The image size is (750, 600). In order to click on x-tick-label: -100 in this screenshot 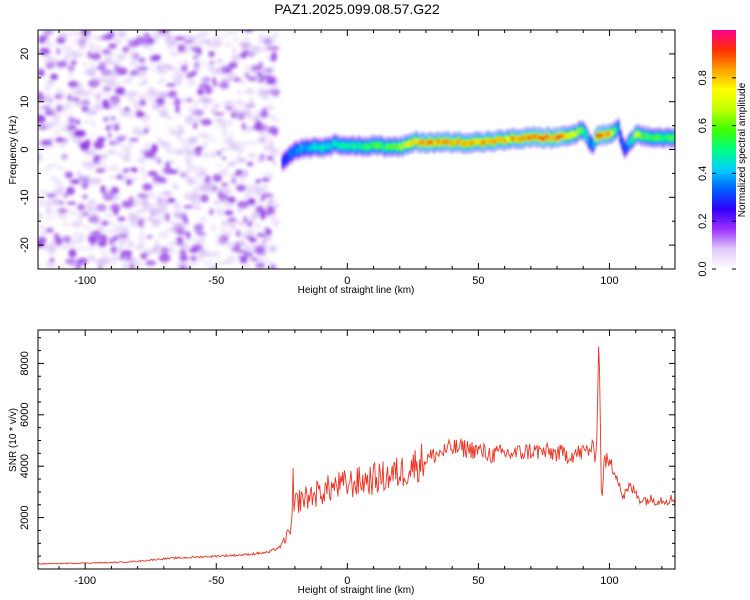, I will do `click(85, 581)`.